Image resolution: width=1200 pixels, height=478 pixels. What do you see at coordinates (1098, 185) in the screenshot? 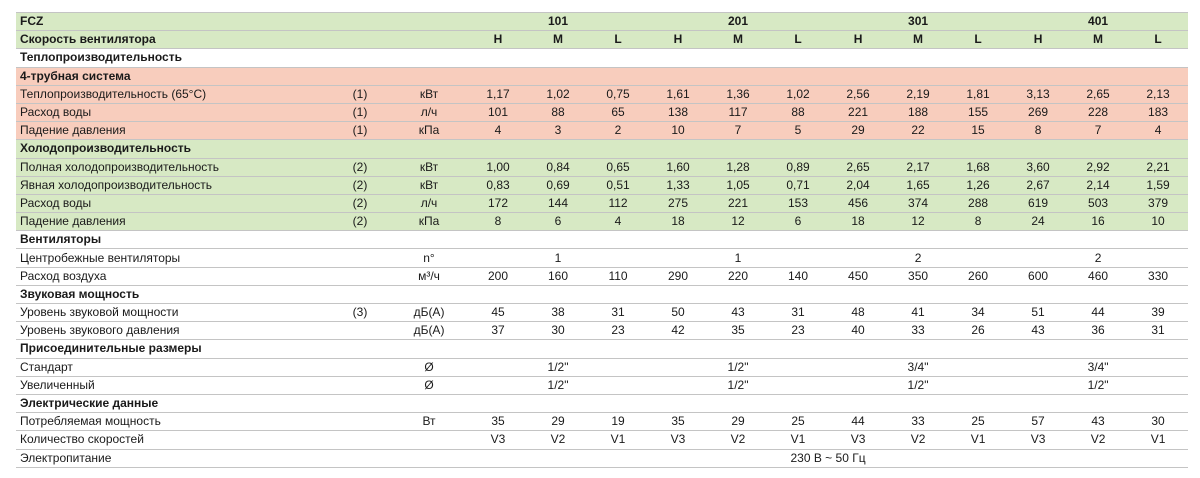
I see `value: 2,14` at bounding box center [1098, 185].